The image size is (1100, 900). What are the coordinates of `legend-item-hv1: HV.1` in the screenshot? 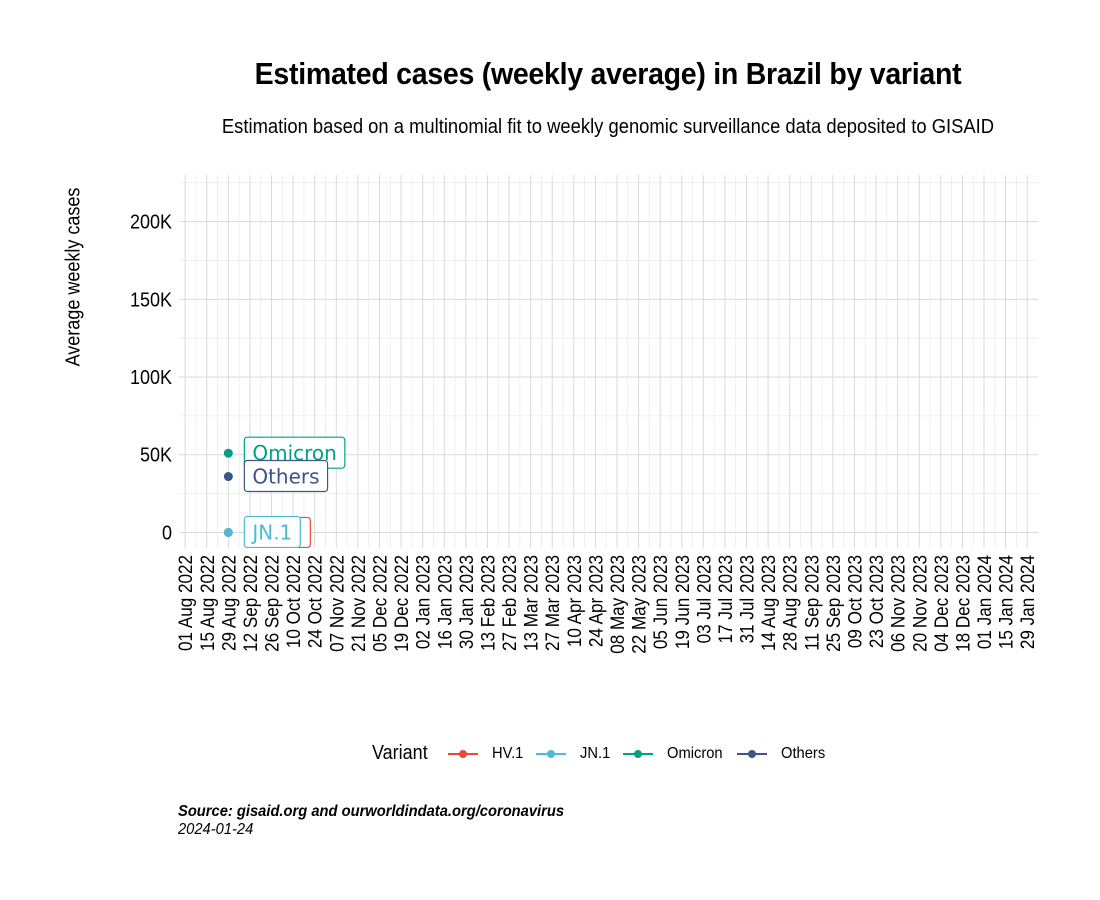 It's located at (486, 753).